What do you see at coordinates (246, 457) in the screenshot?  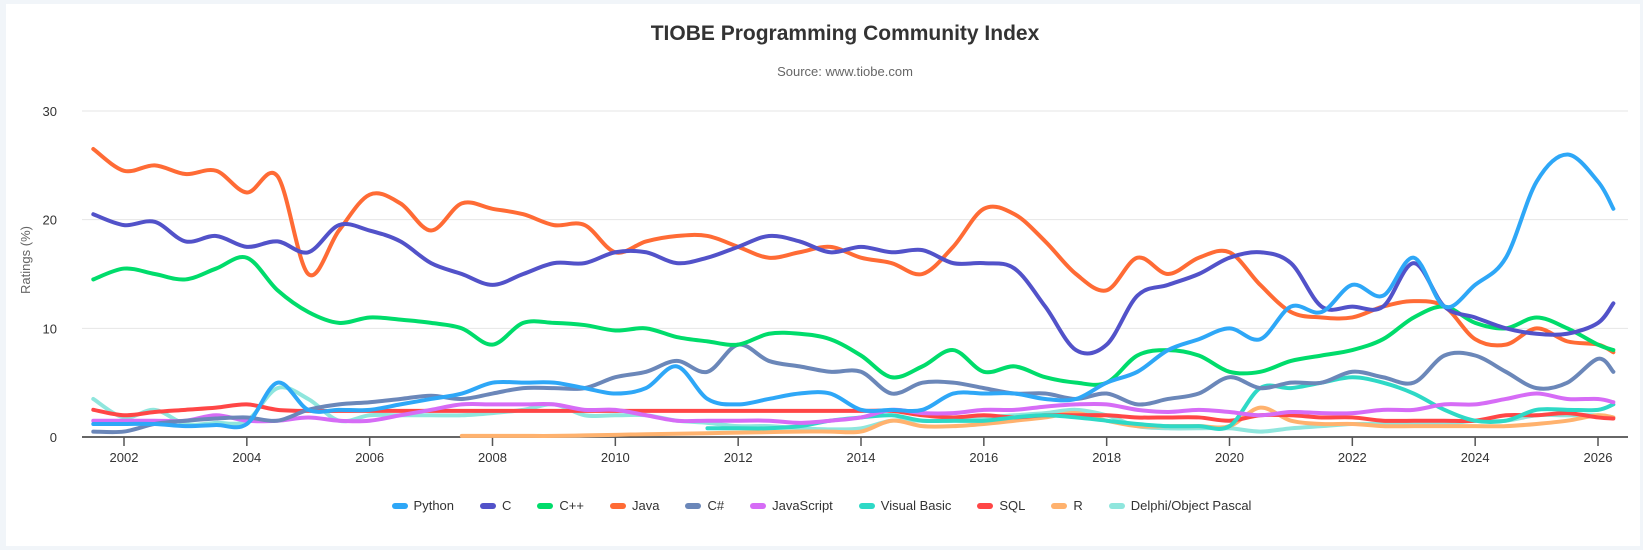 I see `x-tick-label: 2004` at bounding box center [246, 457].